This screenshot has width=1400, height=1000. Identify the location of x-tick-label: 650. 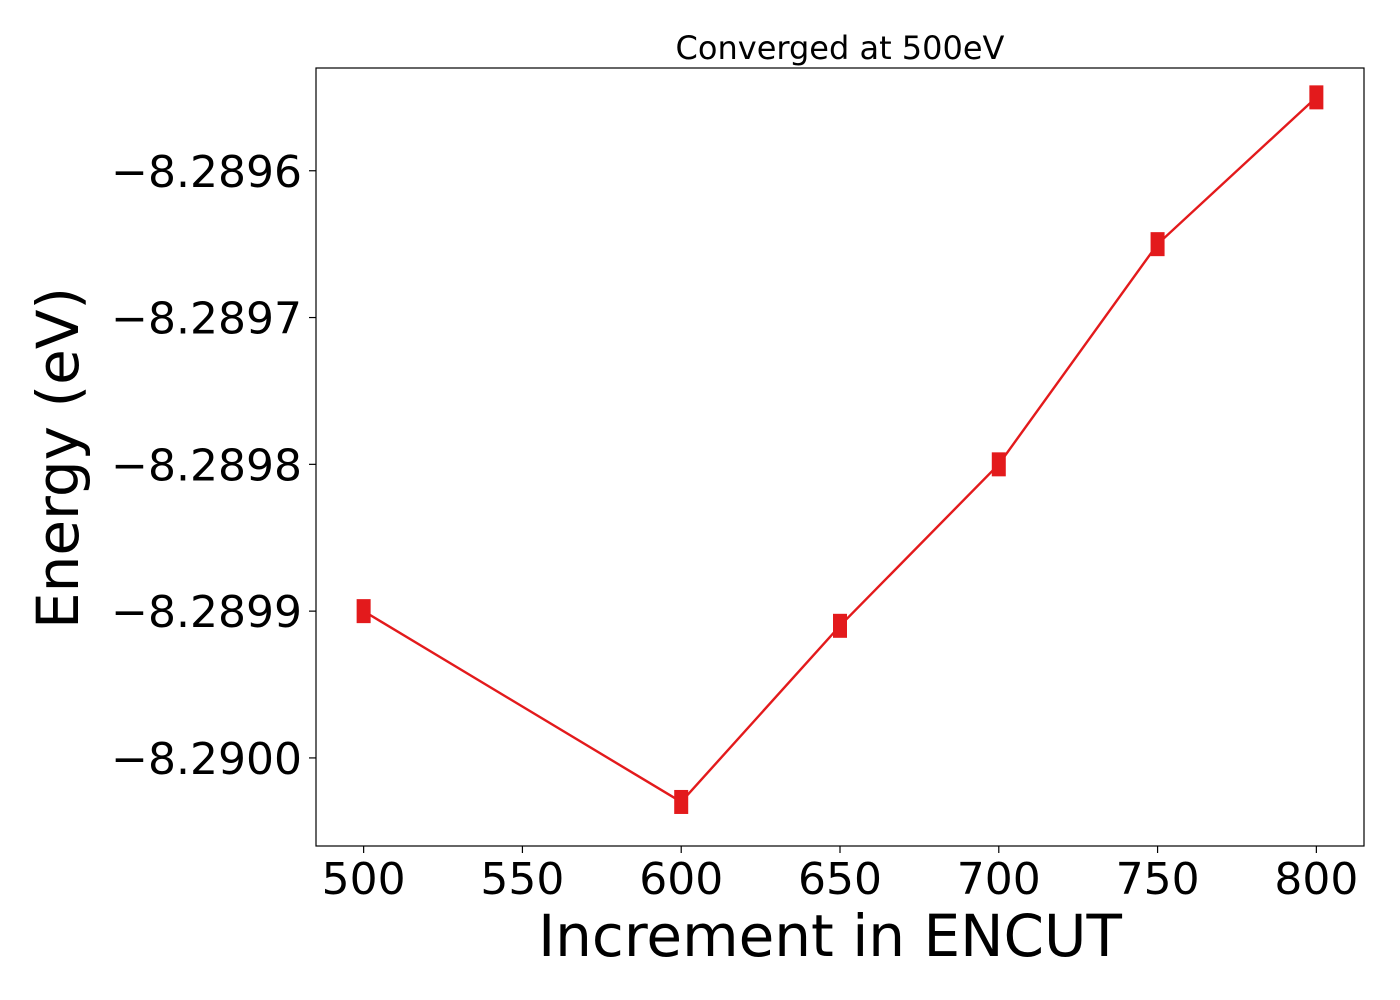
(840, 879).